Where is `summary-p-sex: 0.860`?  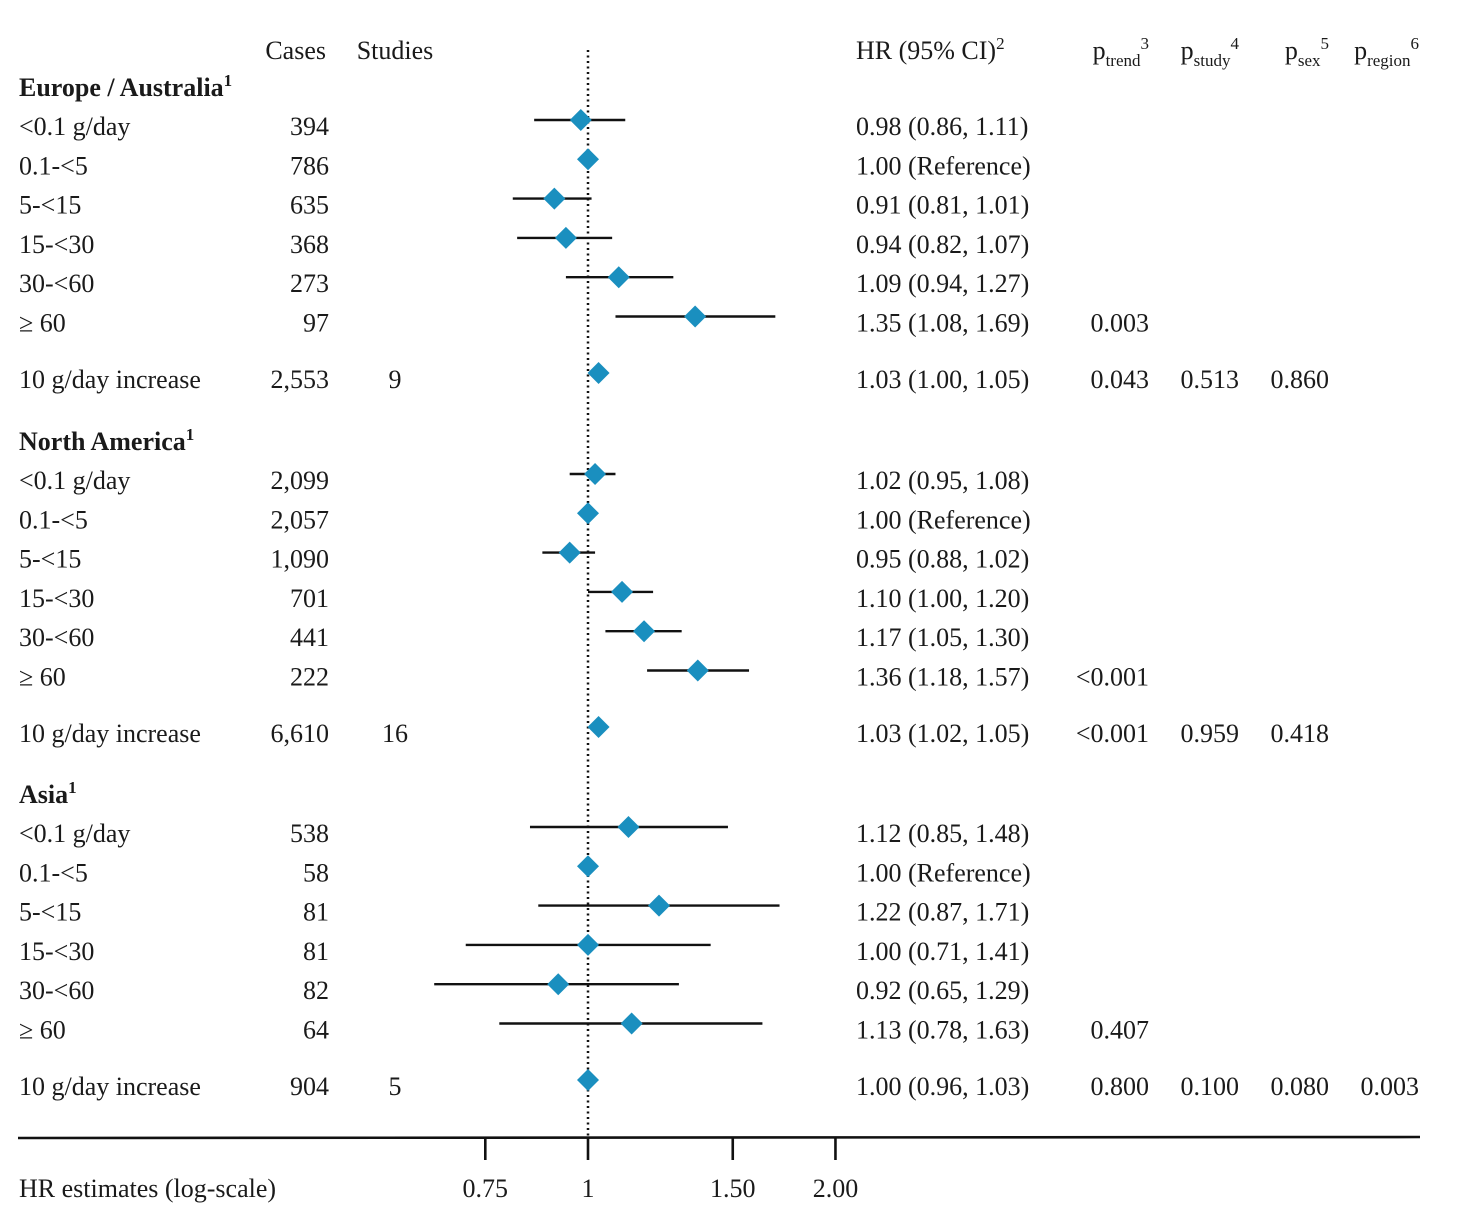 summary-p-sex: 0.860 is located at coordinates (1300, 379).